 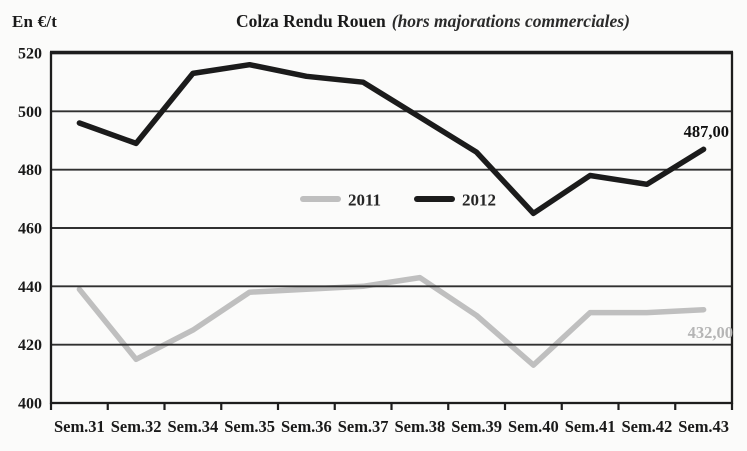 I want to click on x-tick-label: Sem.35, so click(x=249, y=426).